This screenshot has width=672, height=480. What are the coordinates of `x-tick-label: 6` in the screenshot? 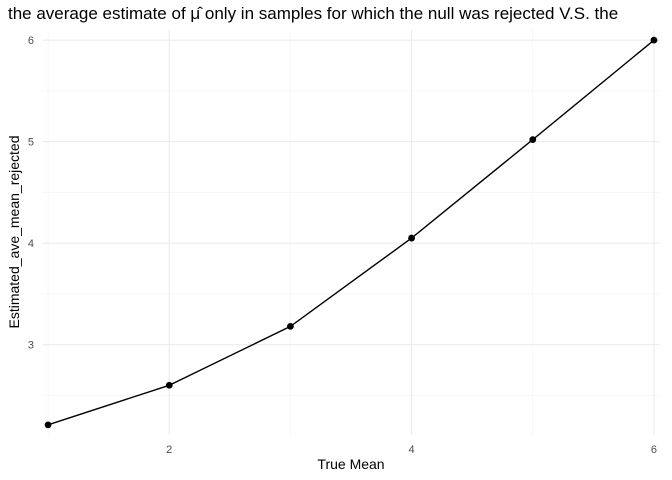 It's located at (654, 450).